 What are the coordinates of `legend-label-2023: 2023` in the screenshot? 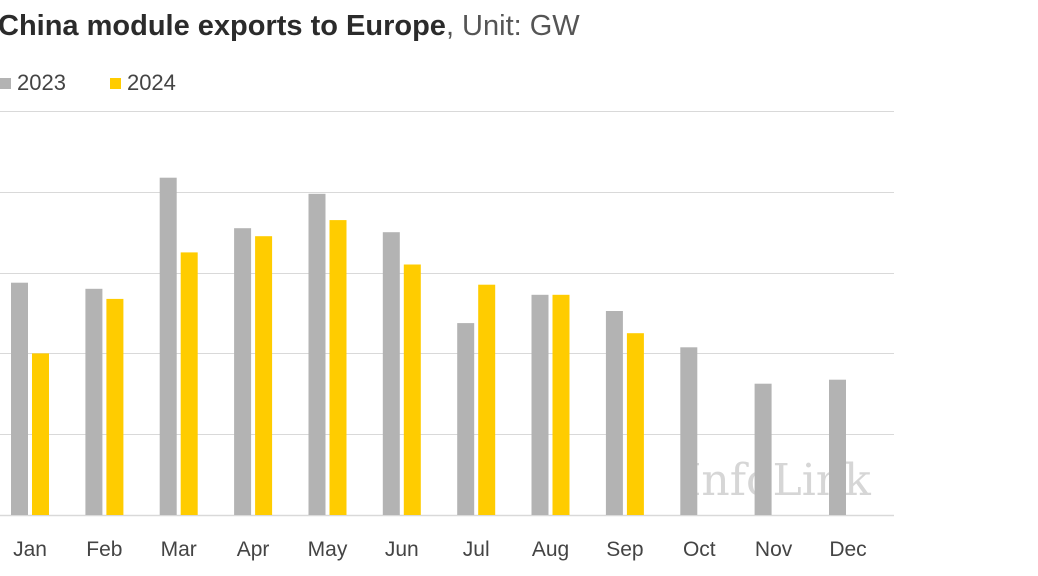 It's located at (41, 82).